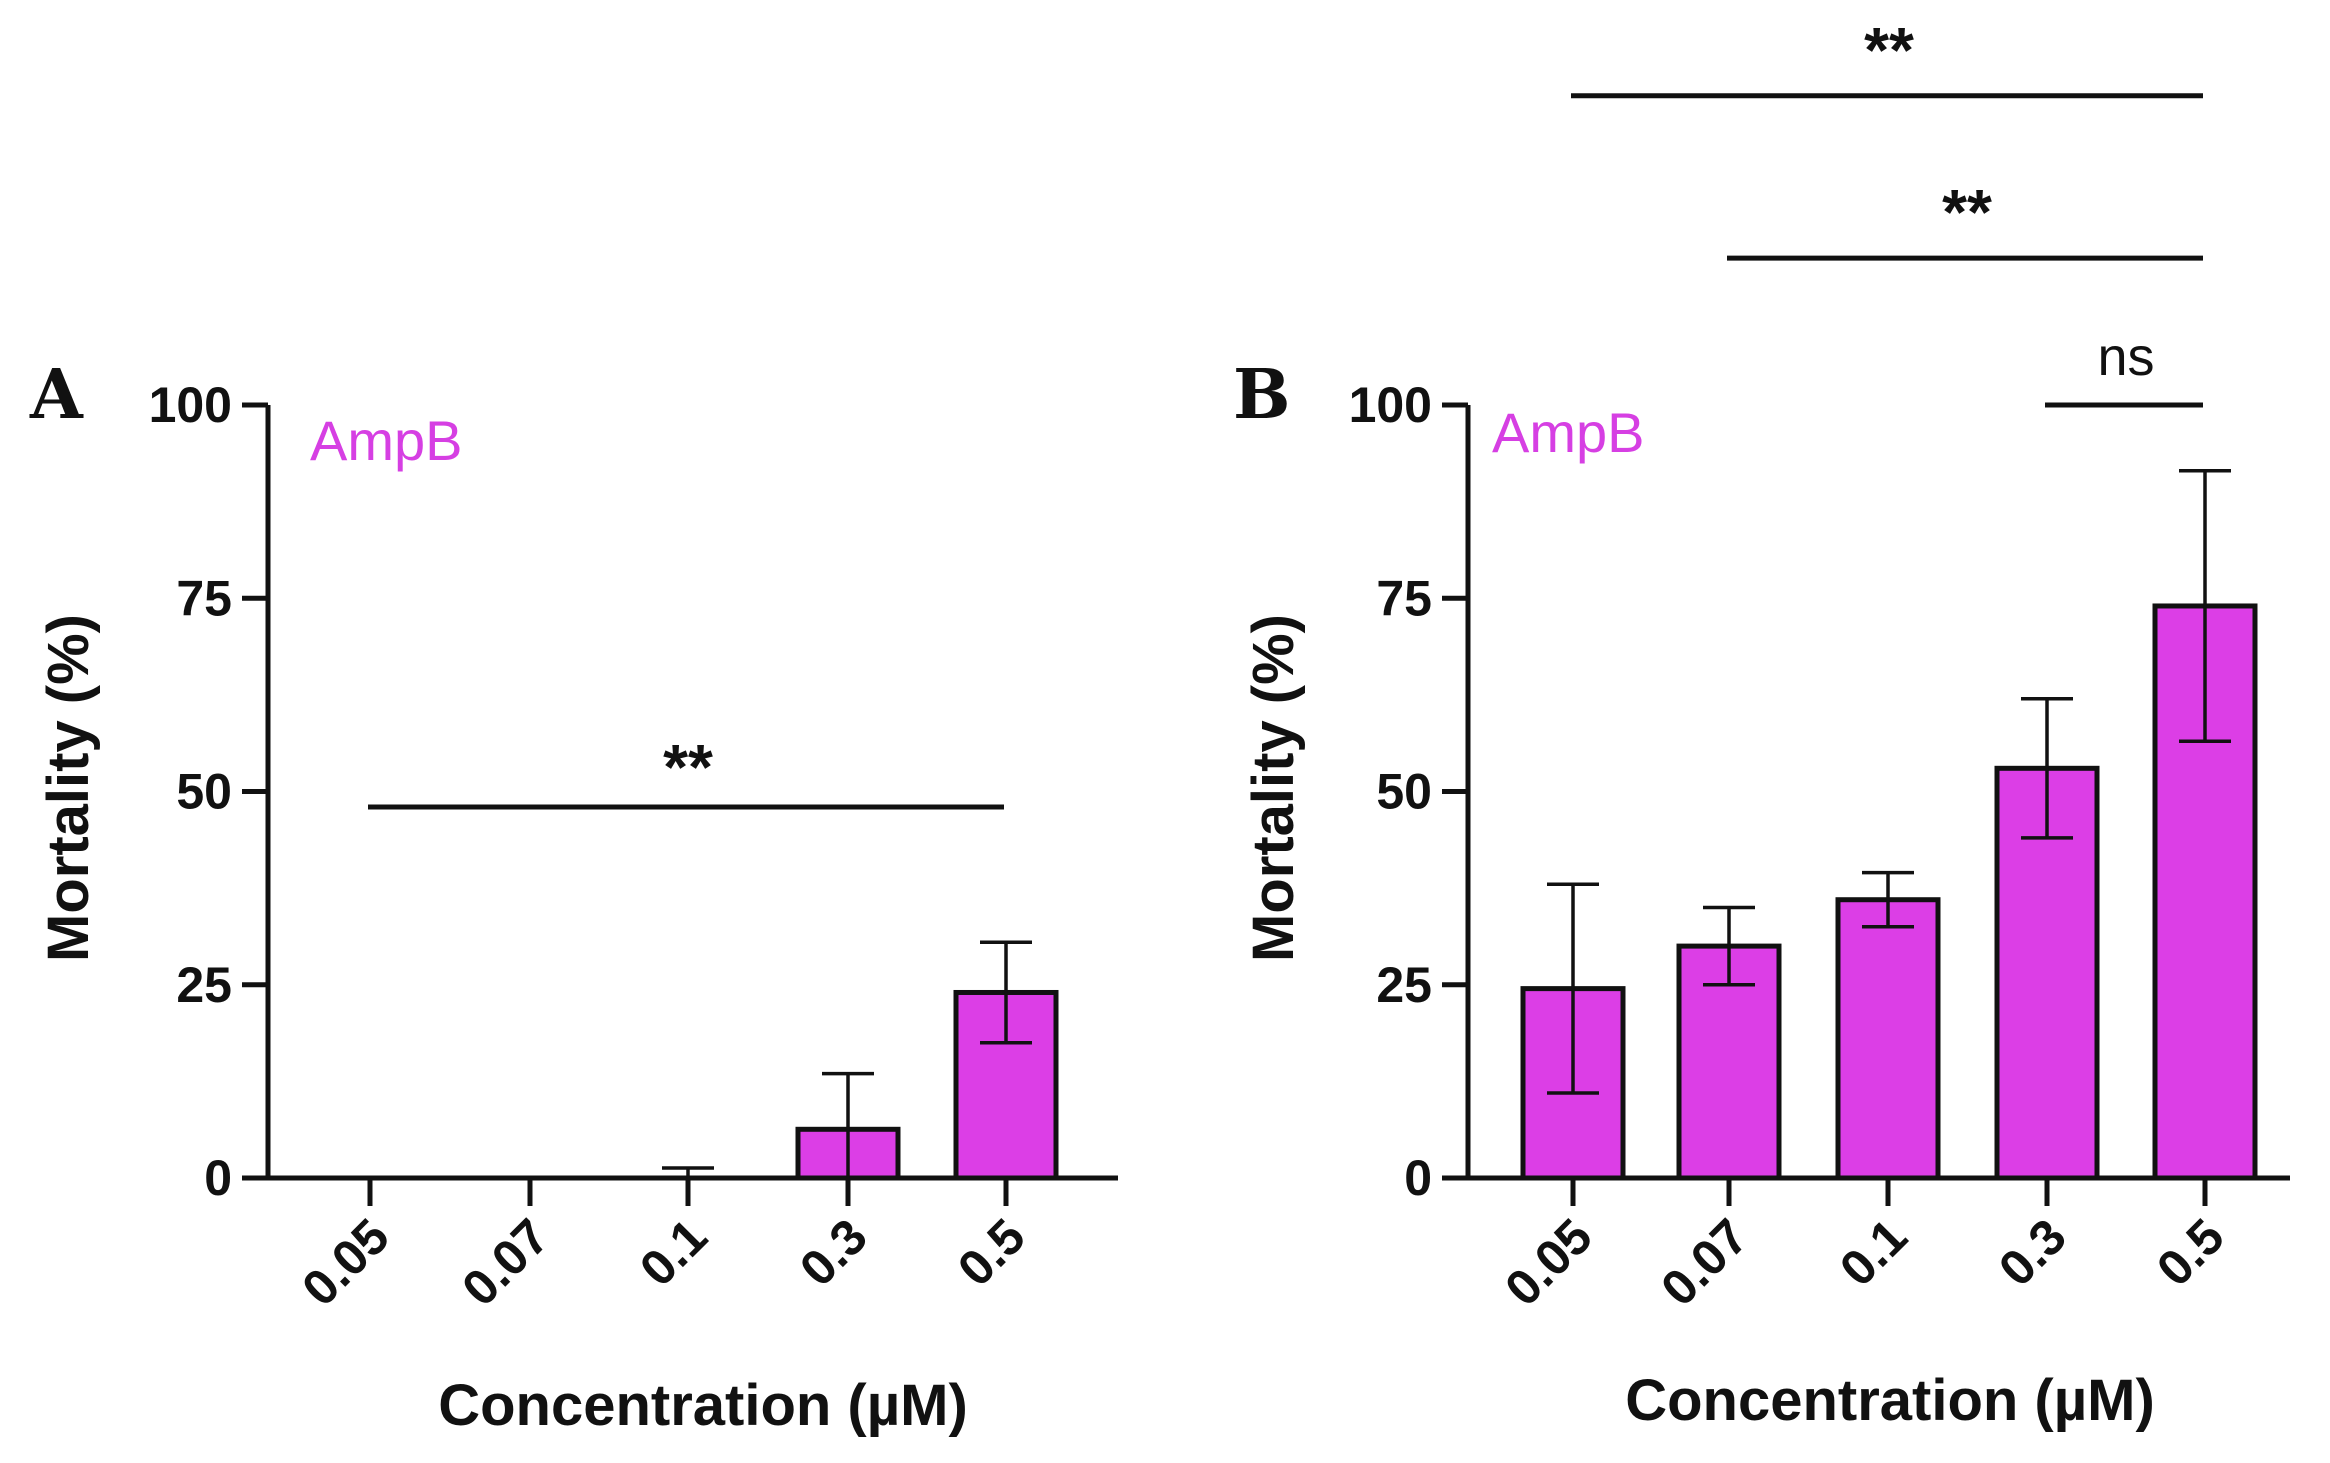 Image resolution: width=2330 pixels, height=1463 pixels. Describe the element at coordinates (1273, 788) in the screenshot. I see `y-axis-title-b: Mortality (%)` at that location.